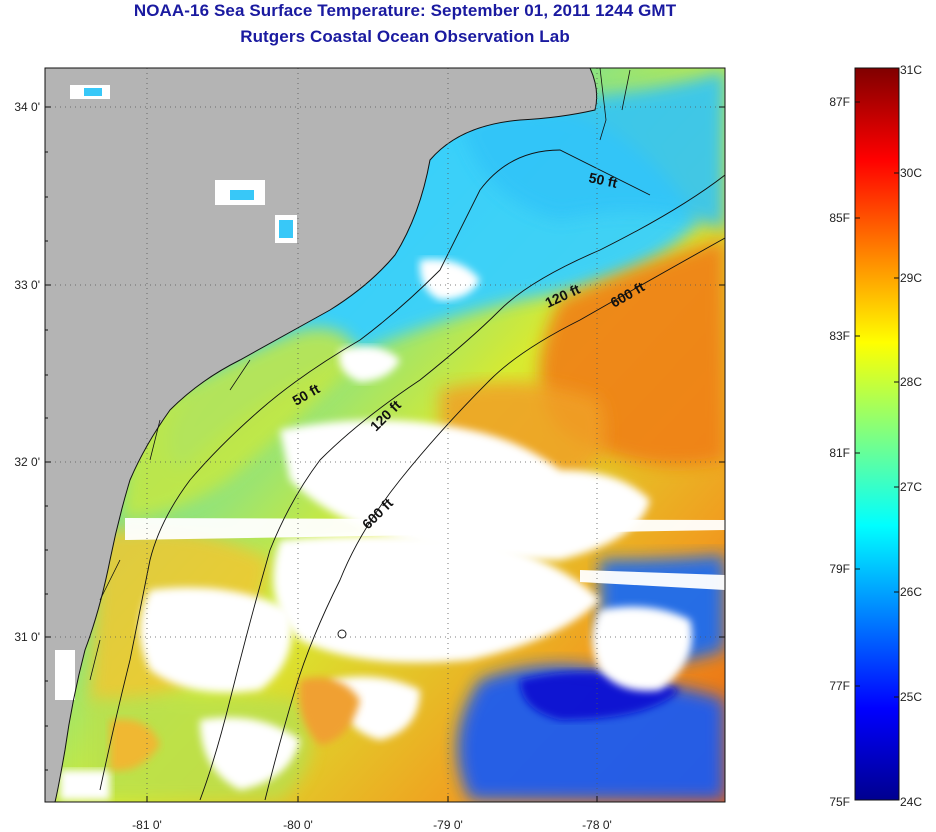  What do you see at coordinates (911, 697) in the screenshot?
I see `colorbar-label-25c: 25C` at bounding box center [911, 697].